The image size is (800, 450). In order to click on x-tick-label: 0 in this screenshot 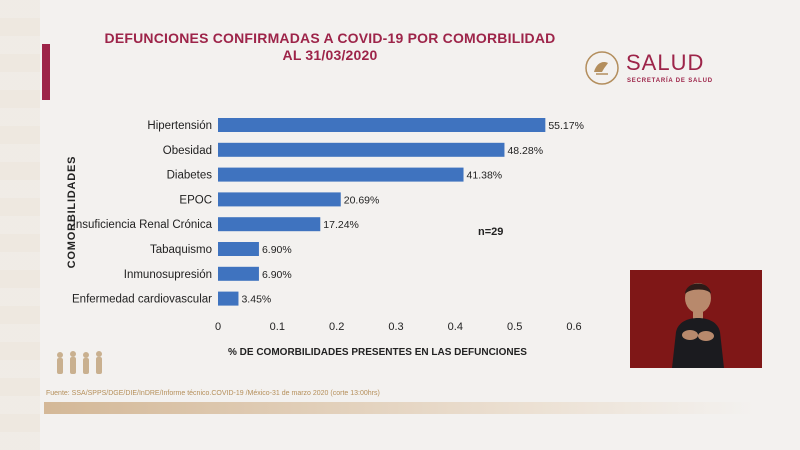, I will do `click(218, 327)`.